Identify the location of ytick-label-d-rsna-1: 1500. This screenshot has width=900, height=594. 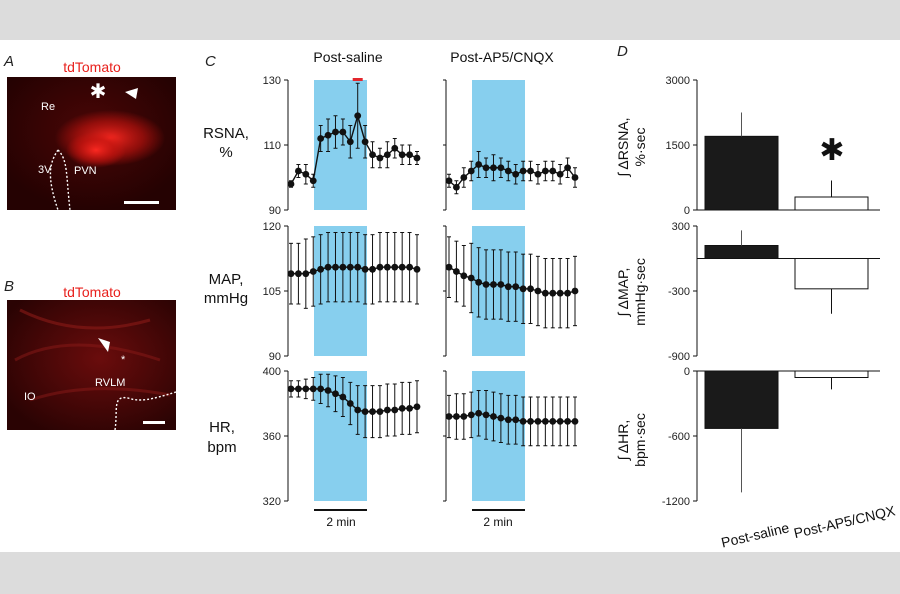
(678, 146).